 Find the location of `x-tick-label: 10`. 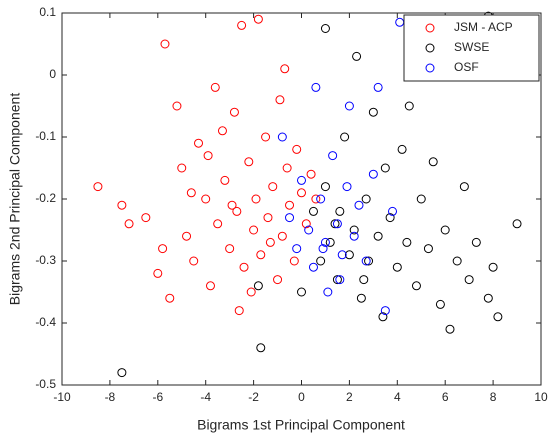

x-tick-label: 10 is located at coordinates (541, 397).